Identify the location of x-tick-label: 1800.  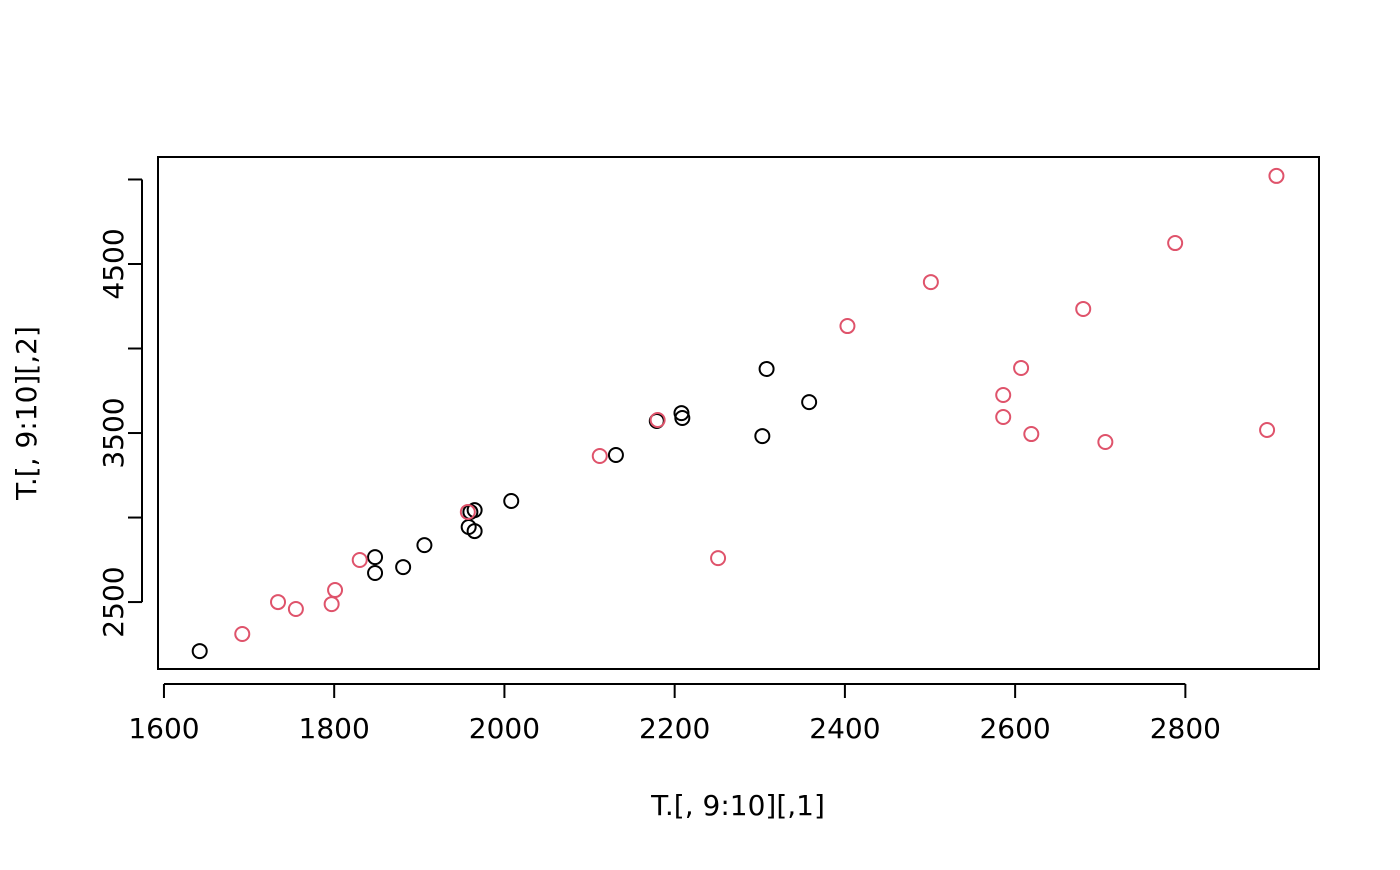
(334, 728).